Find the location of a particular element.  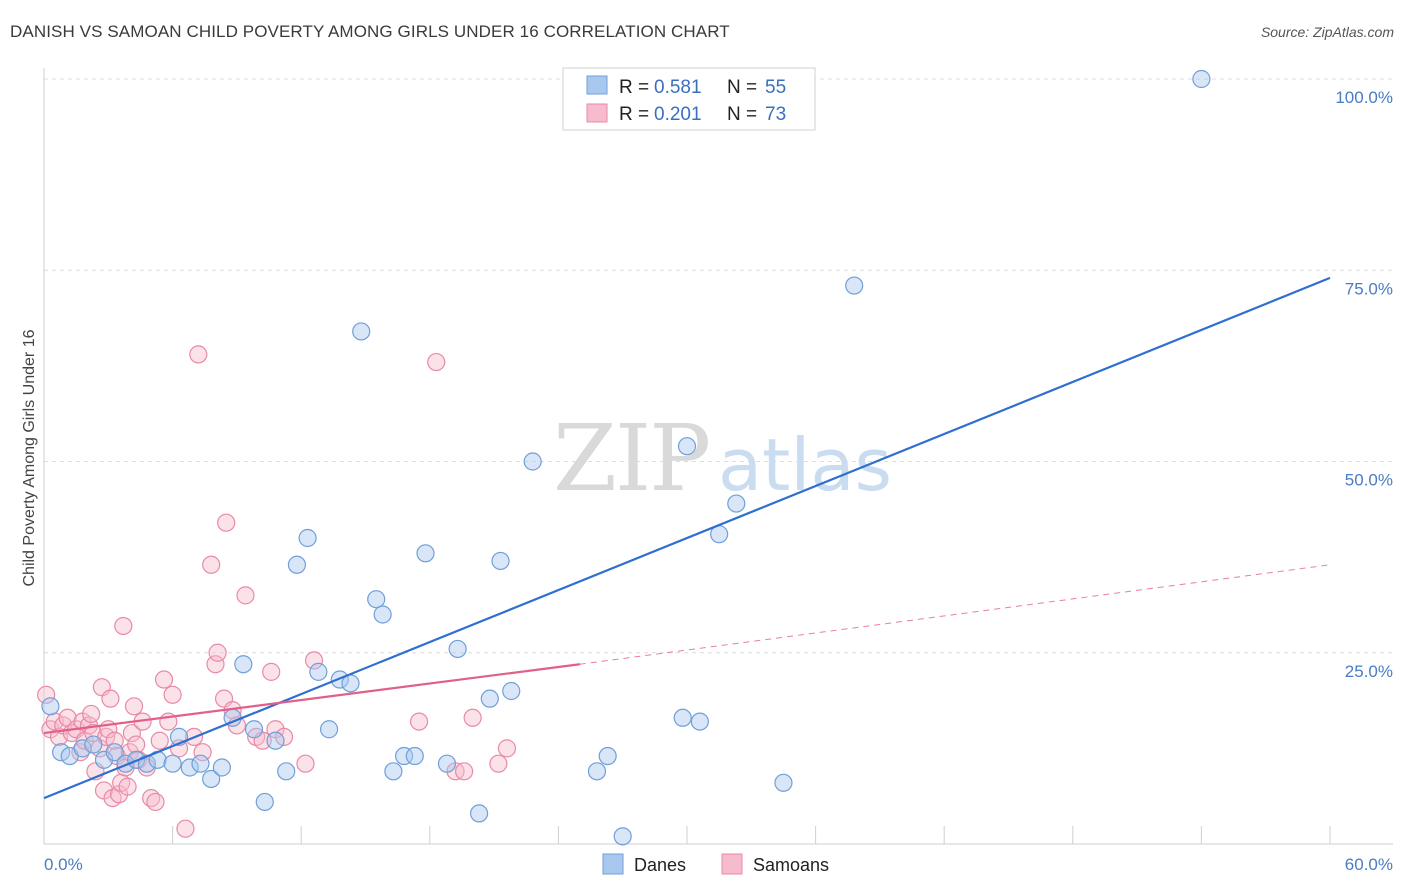

x-tick-label-min: 0.0% is located at coordinates (63, 864).